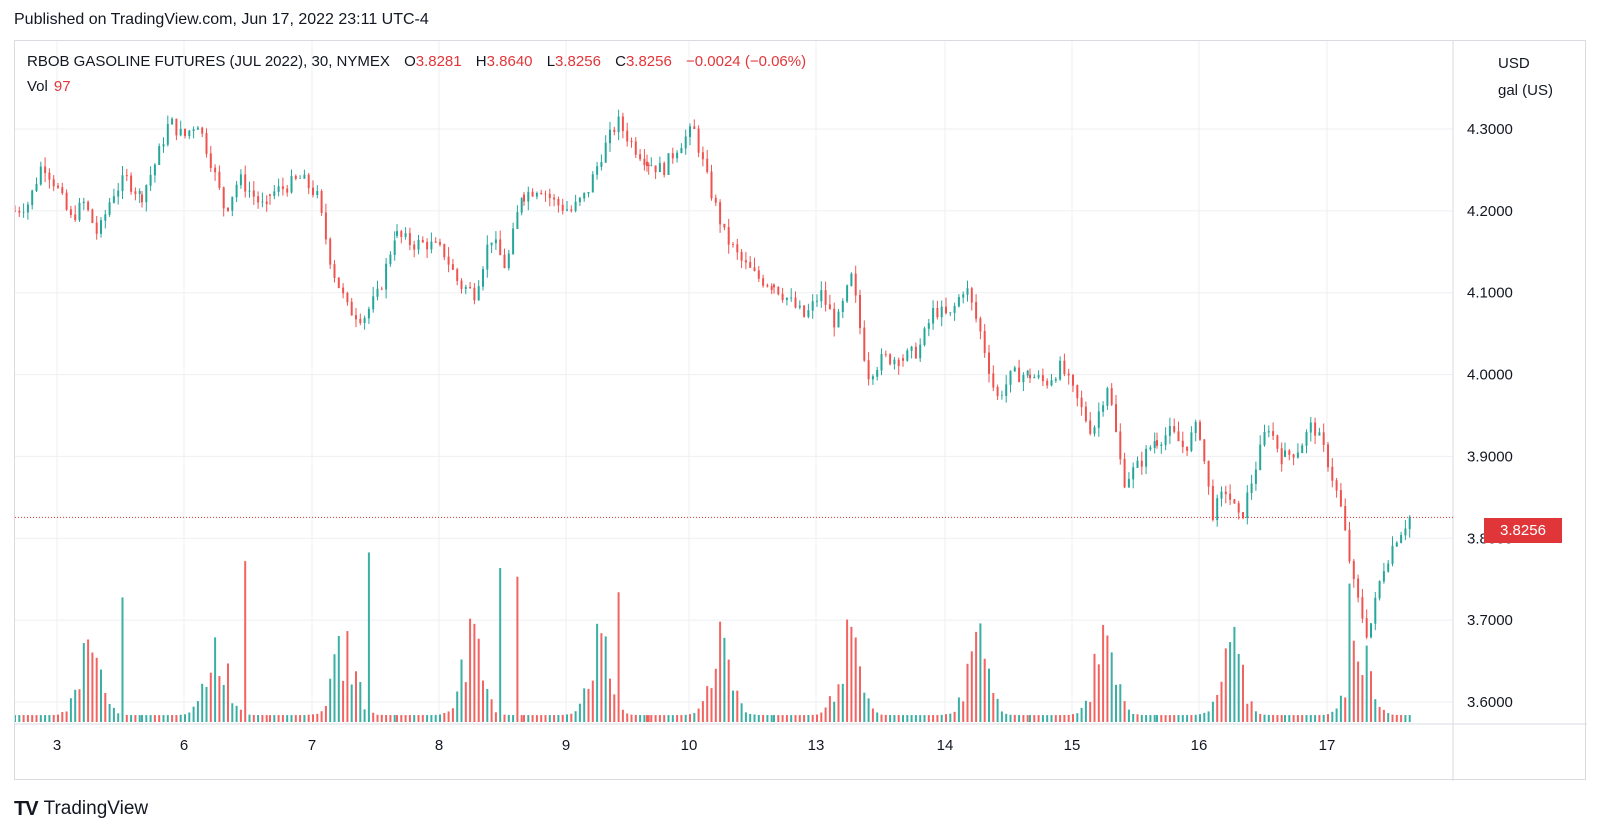 The height and width of the screenshot is (829, 1600). What do you see at coordinates (816, 745) in the screenshot?
I see `x-tick-label: 13` at bounding box center [816, 745].